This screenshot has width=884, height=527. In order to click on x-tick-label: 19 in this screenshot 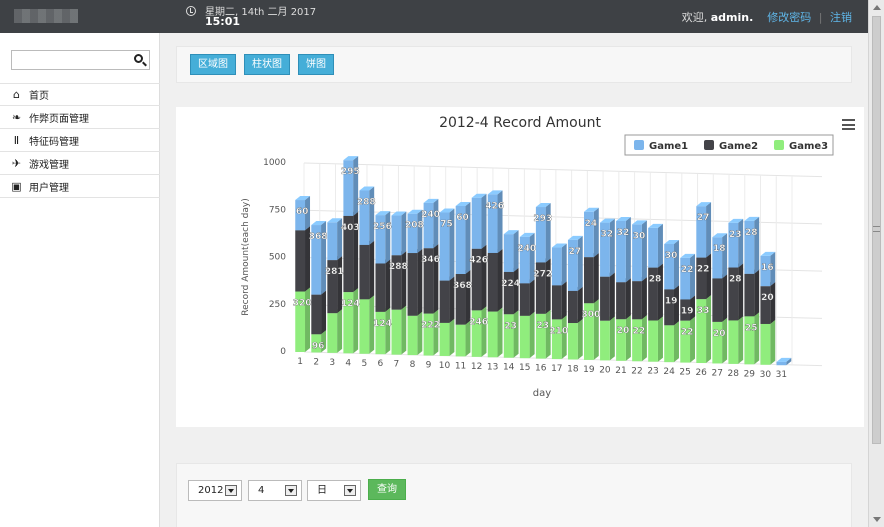, I will do `click(589, 370)`.